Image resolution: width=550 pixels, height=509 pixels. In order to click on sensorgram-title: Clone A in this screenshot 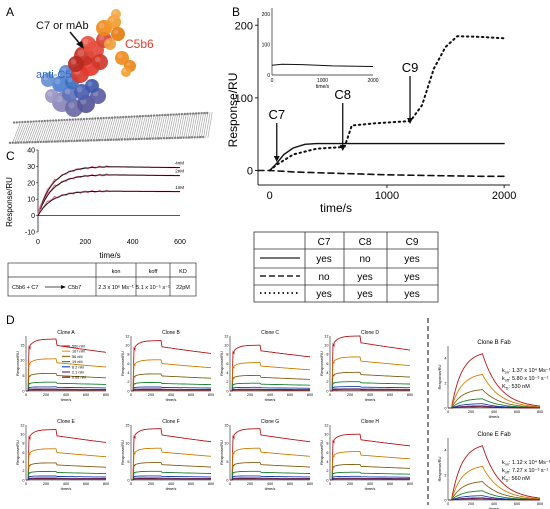, I will do `click(66, 333)`.